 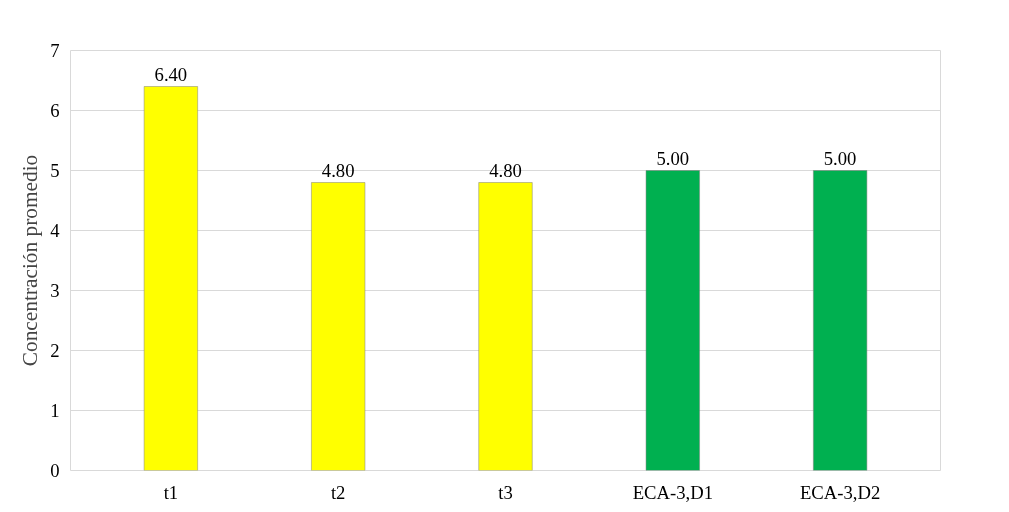 I want to click on x-tick-label: t1, so click(x=171, y=492).